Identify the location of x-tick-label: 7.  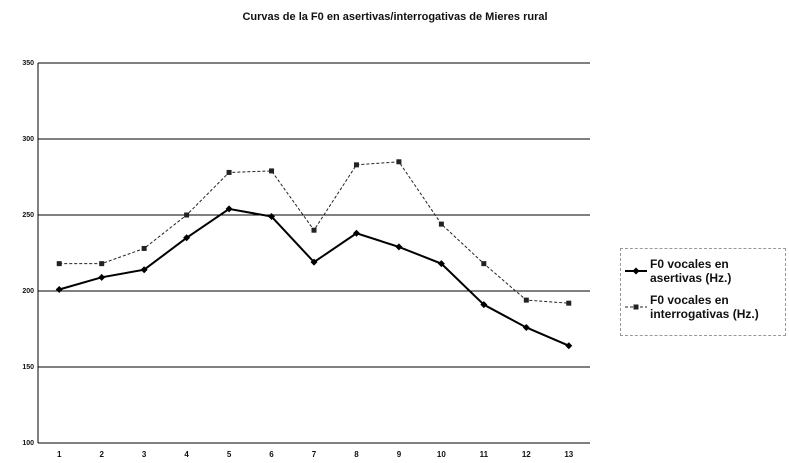
(314, 454).